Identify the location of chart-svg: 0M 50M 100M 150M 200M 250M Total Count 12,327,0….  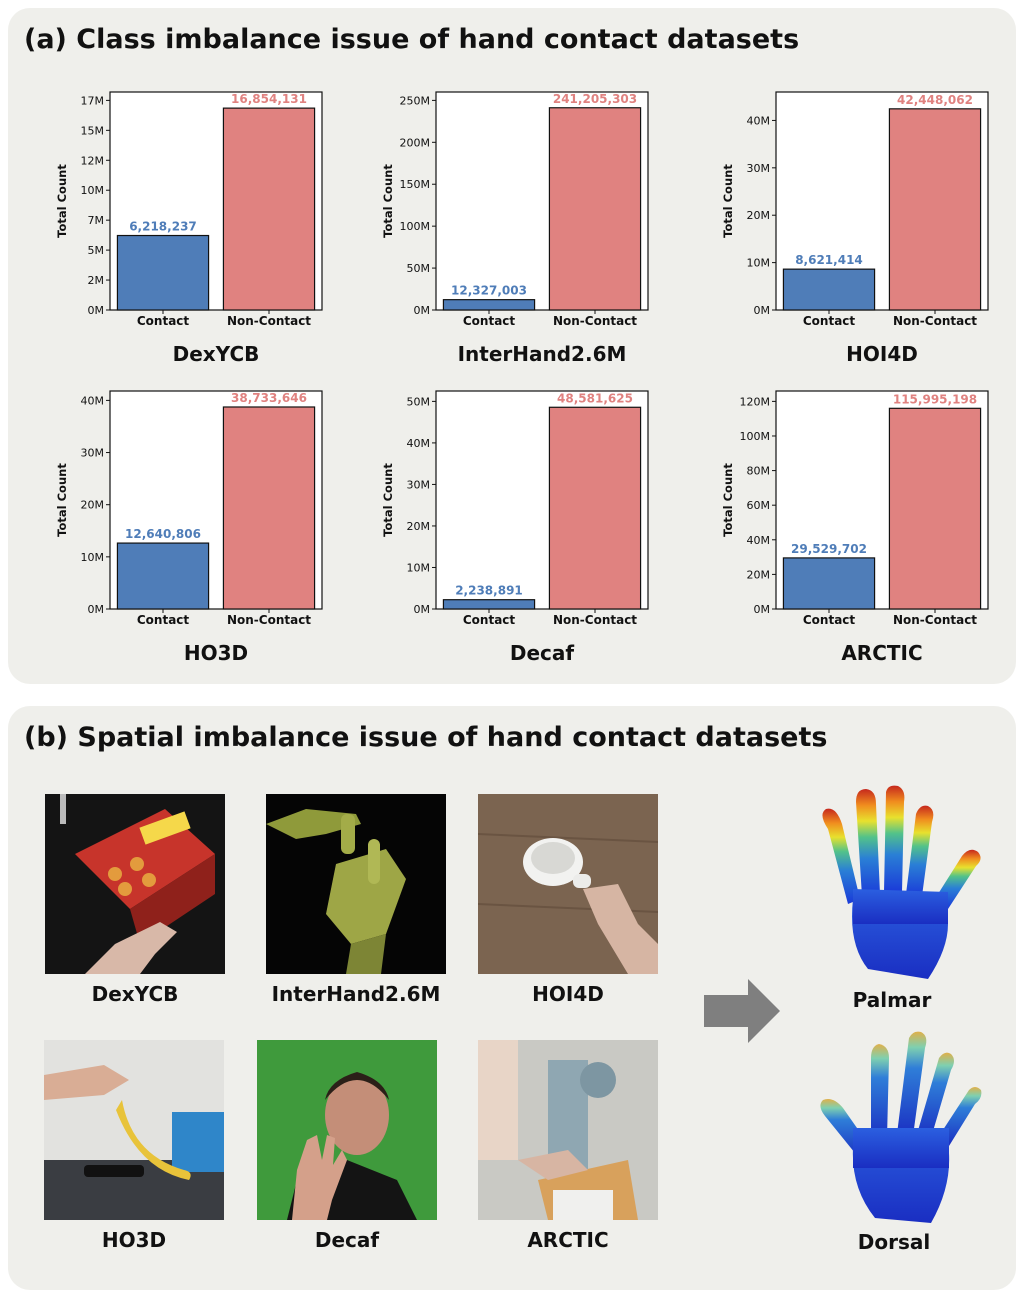
(515, 209).